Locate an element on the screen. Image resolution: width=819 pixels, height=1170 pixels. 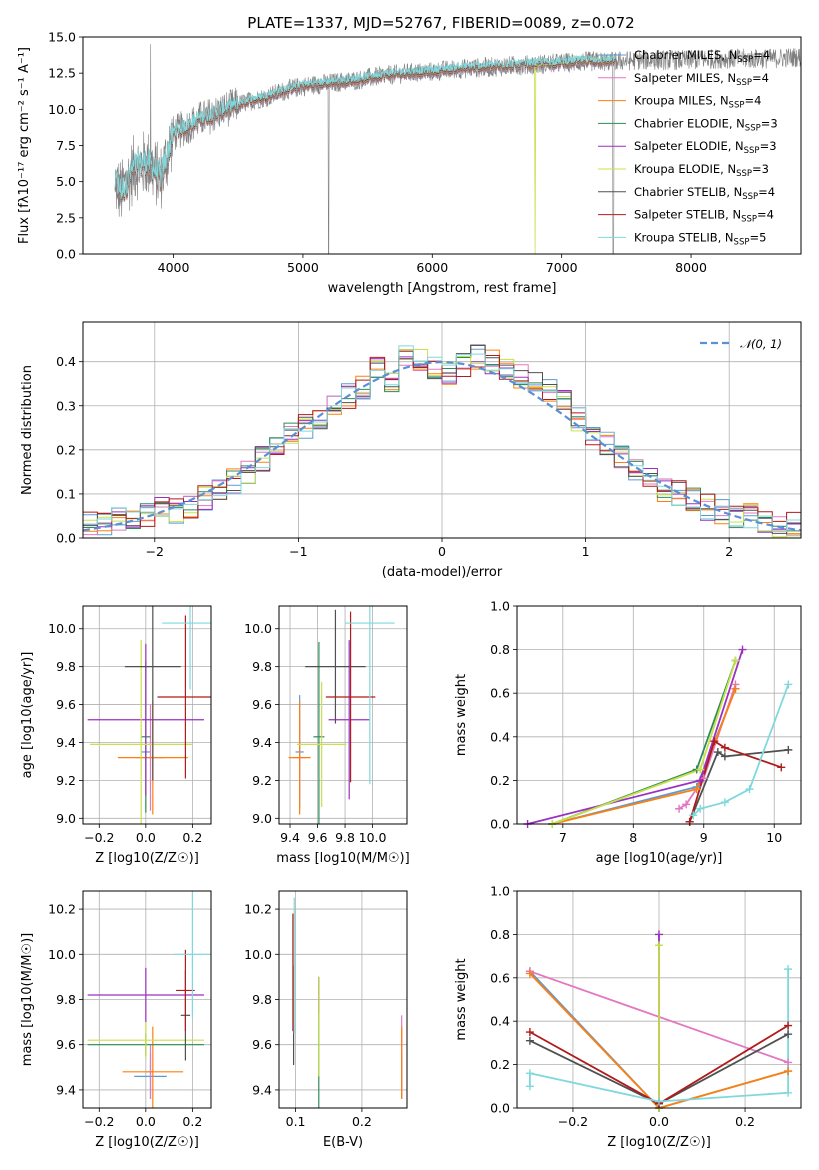
spectrum-model-kroupa-elodie is located at coordinates (365, 155).